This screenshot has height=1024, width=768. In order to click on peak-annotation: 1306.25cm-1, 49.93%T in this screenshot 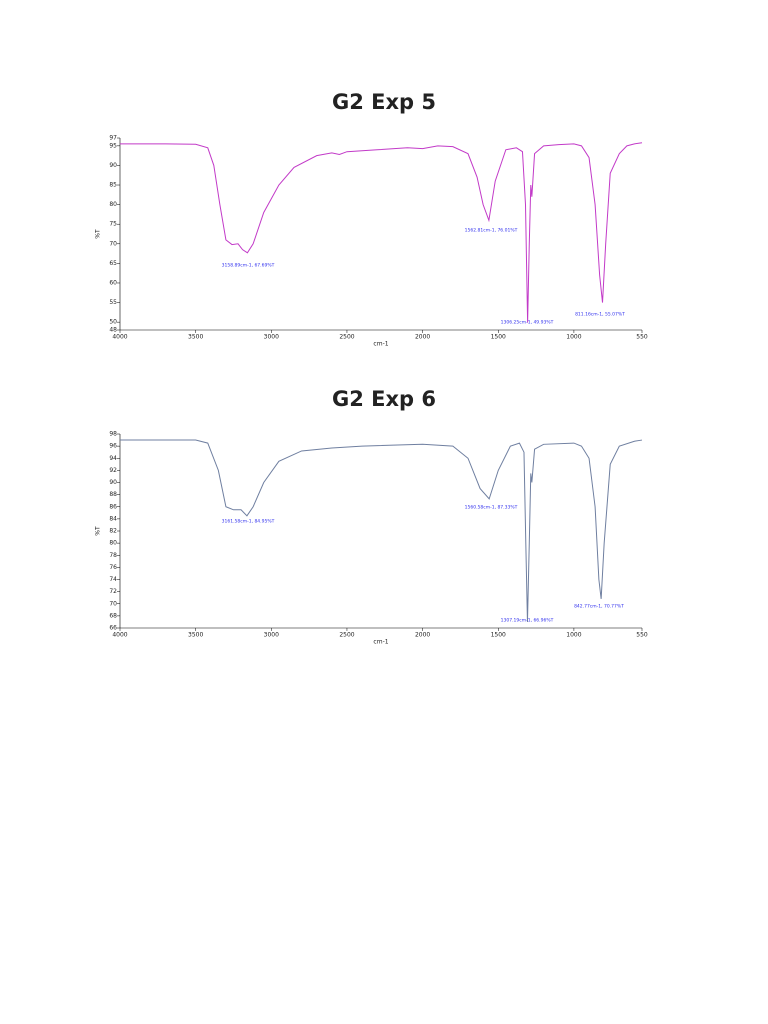, I will do `click(527, 323)`.